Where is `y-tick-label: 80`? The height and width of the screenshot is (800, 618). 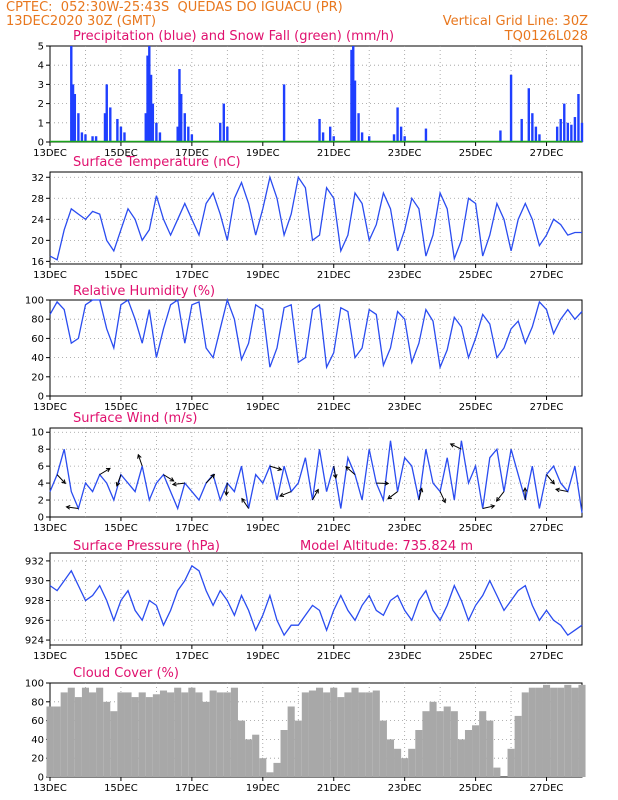
y-tick-label: 80 is located at coordinates (37, 702).